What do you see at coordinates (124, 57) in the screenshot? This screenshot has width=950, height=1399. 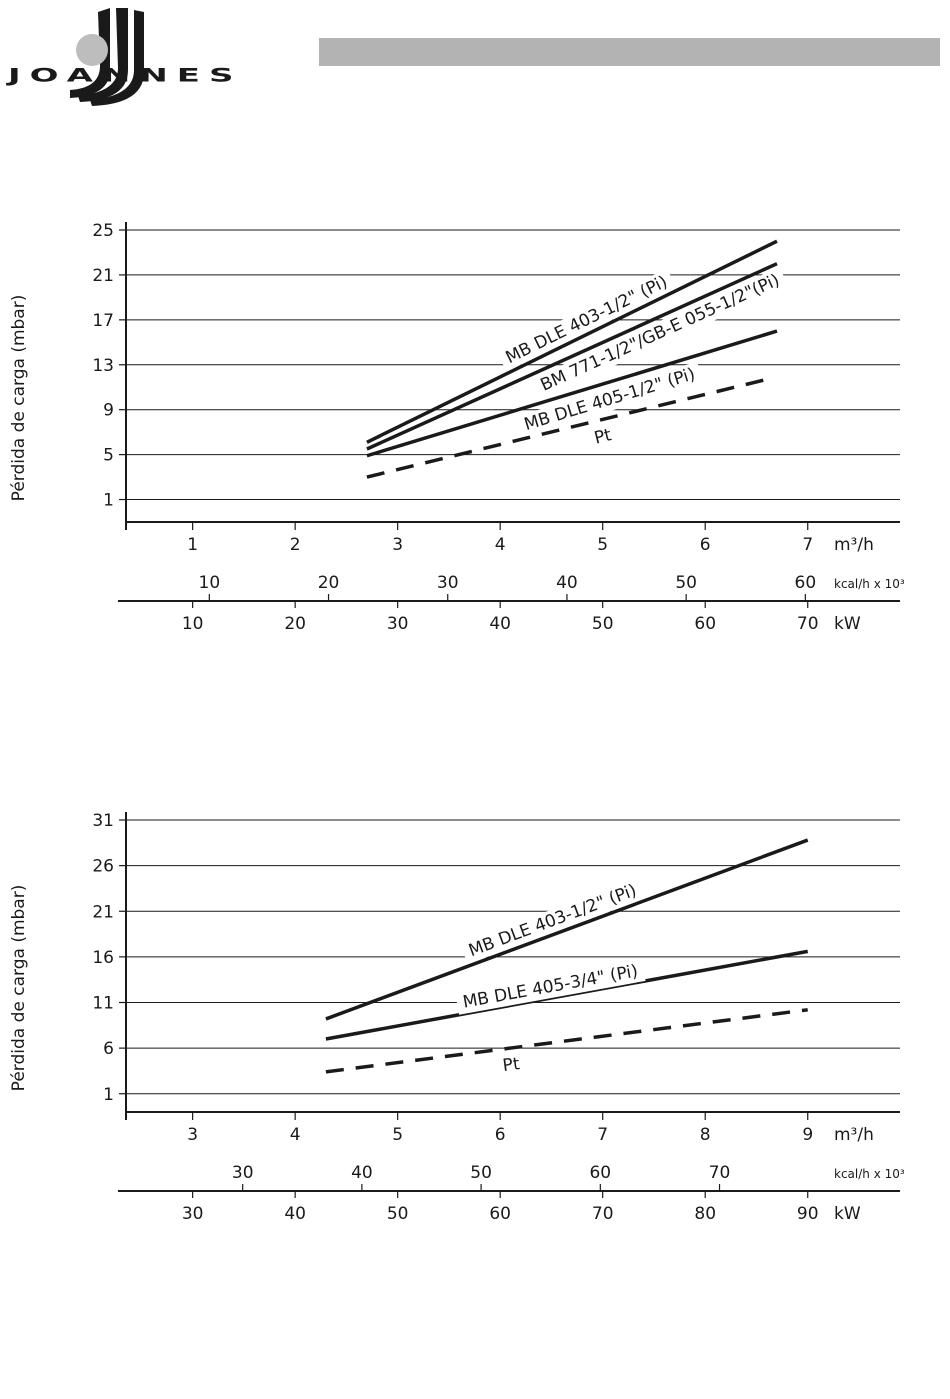 I see `joannes-logo: JOANNES` at bounding box center [124, 57].